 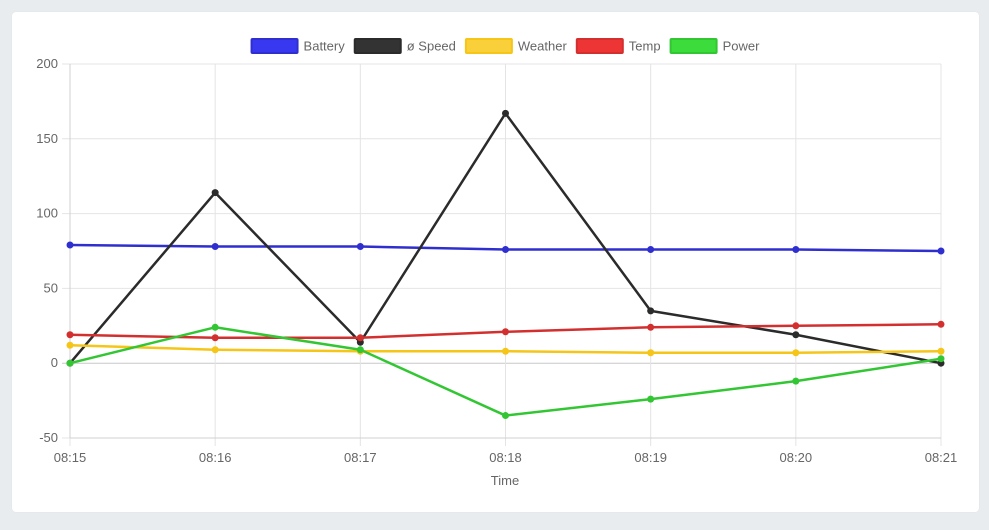 I want to click on legend-item: ø Speed, so click(x=404, y=46).